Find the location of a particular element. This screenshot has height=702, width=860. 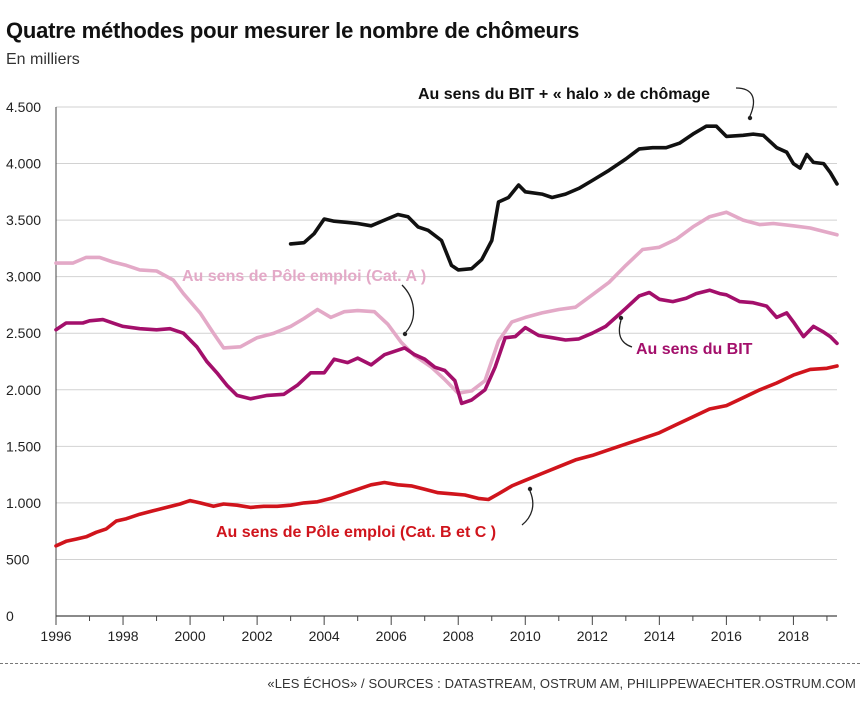

footer-divider is located at coordinates (430, 663).